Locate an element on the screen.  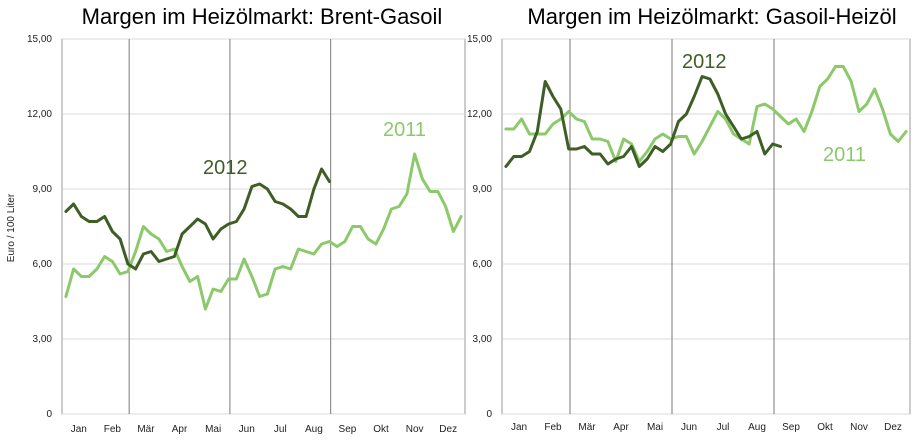
chart-title: Margen im Heizölmarkt: Gasoil-Heizöl is located at coordinates (711, 16).